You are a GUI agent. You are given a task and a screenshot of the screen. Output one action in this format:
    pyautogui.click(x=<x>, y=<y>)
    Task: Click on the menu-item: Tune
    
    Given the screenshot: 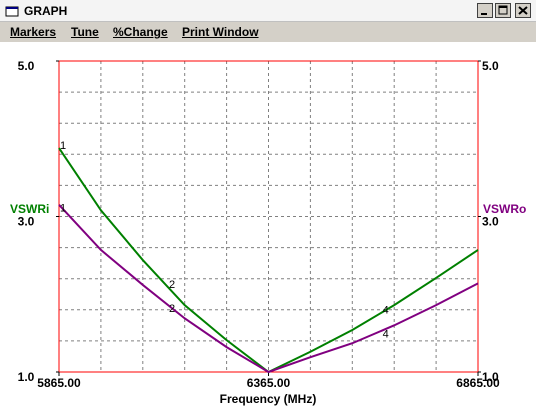 What is the action you would take?
    pyautogui.click(x=85, y=32)
    